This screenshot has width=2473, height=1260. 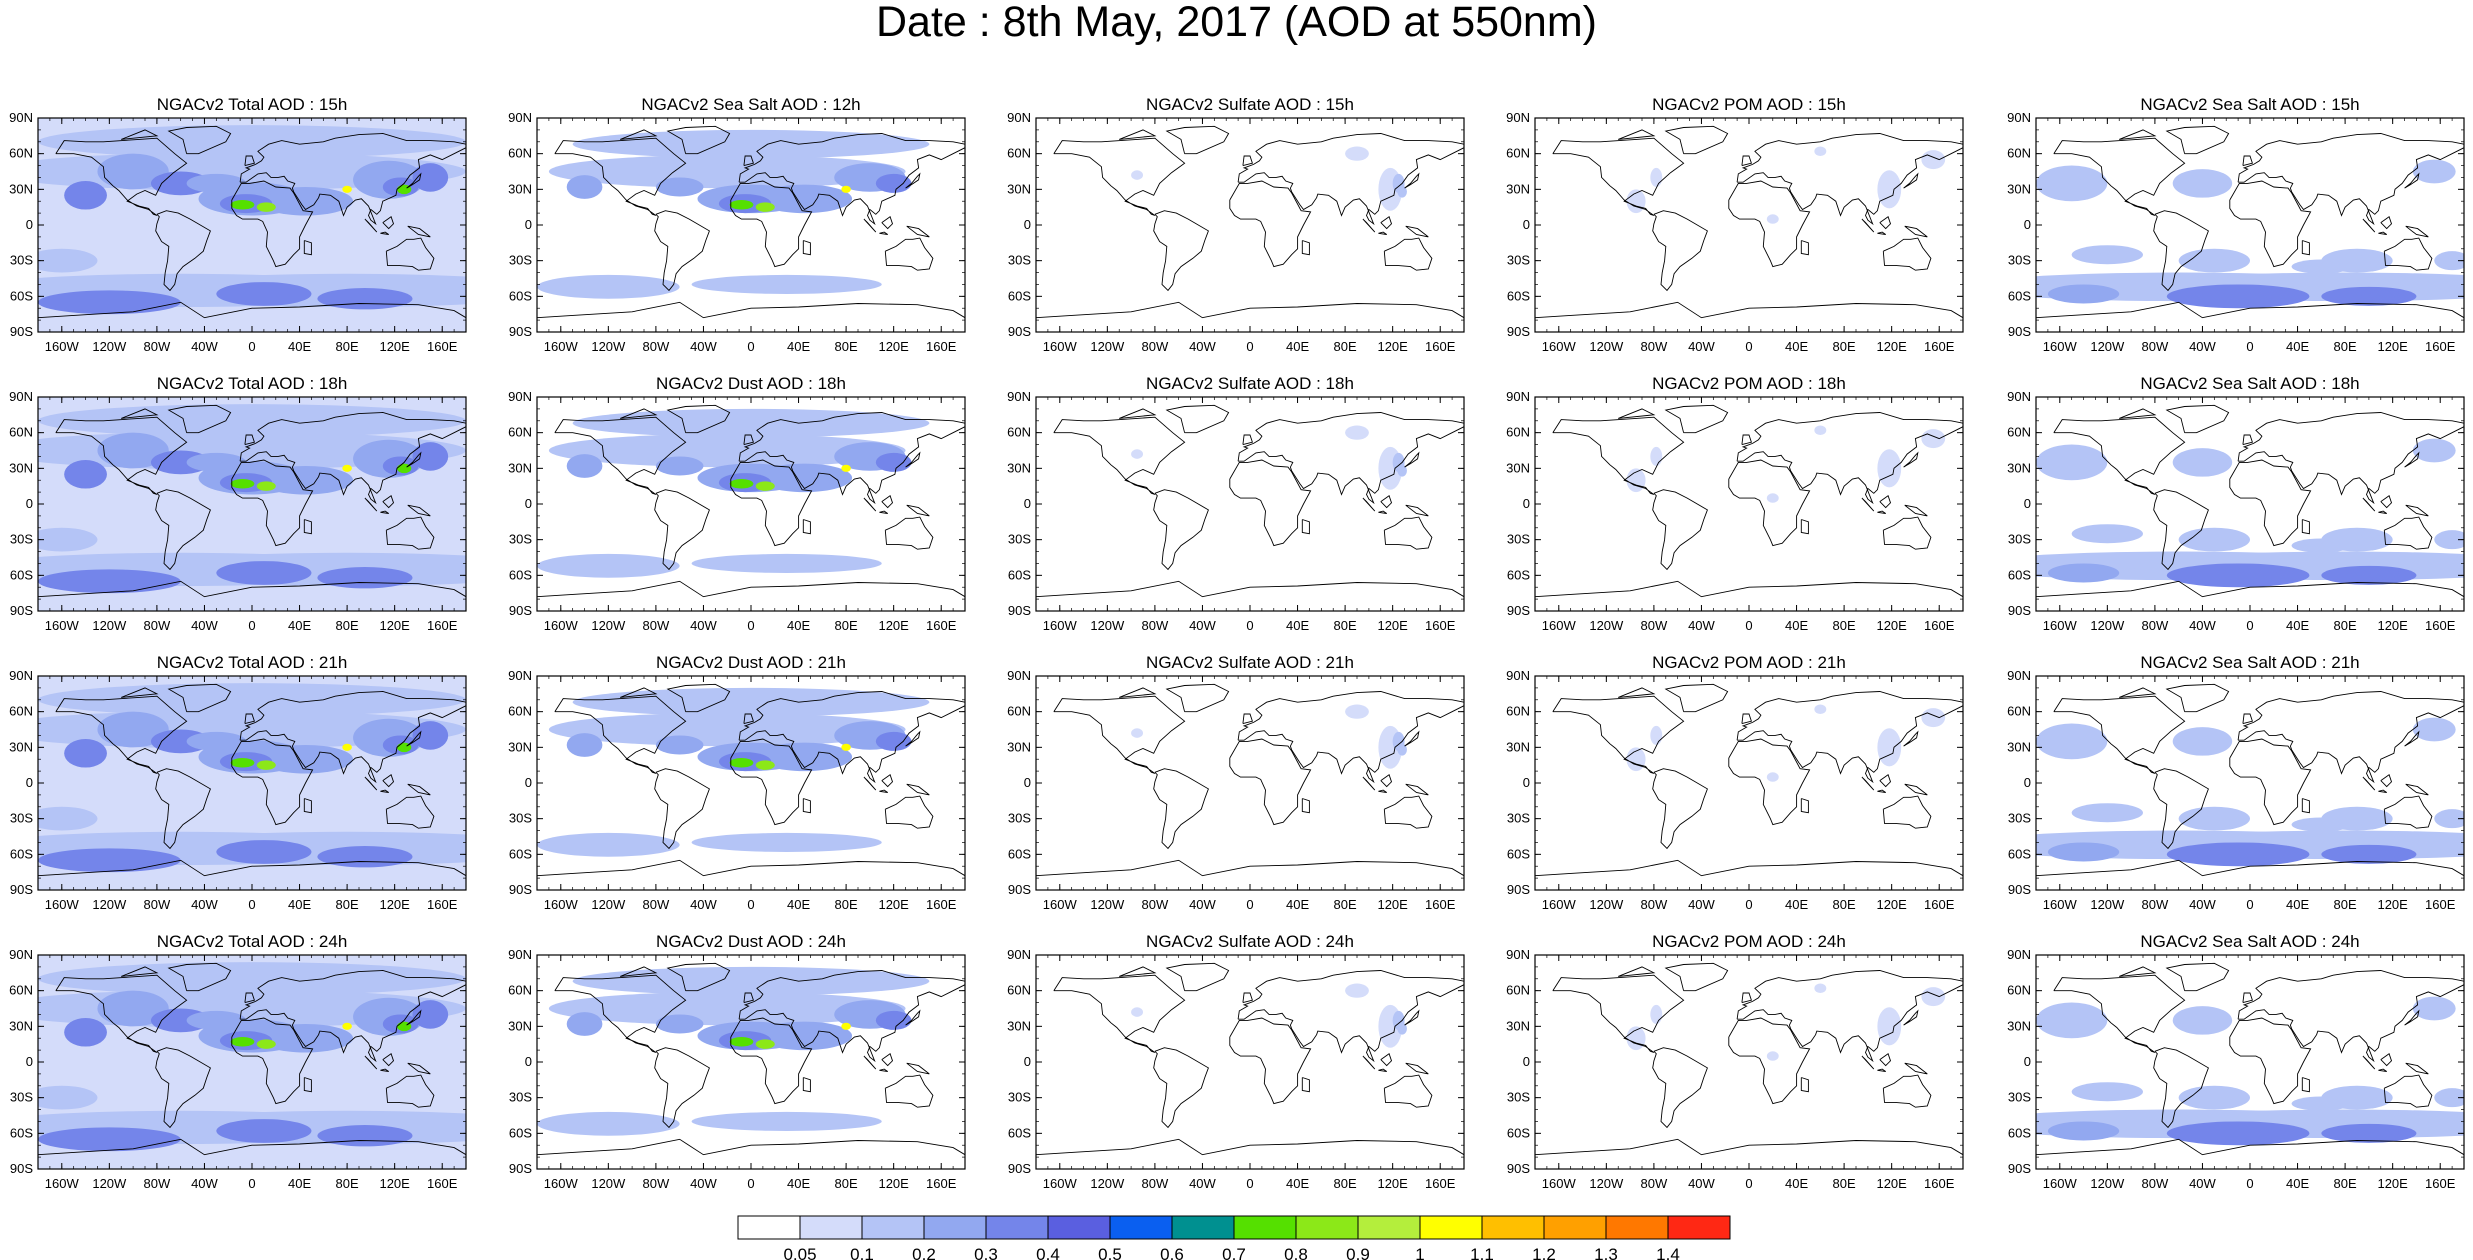 I want to click on panel-title: NGACv2 Sea Salt AOD : 21h, so click(x=2249, y=662).